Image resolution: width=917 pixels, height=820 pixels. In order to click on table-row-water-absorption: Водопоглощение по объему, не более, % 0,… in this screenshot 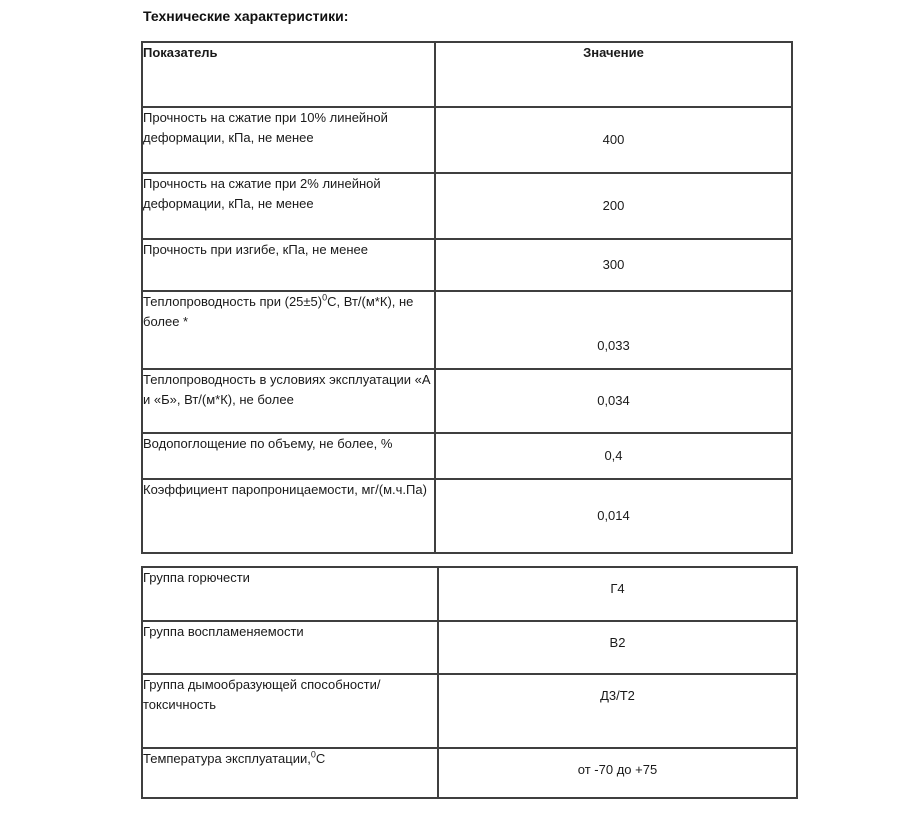, I will do `click(467, 456)`.